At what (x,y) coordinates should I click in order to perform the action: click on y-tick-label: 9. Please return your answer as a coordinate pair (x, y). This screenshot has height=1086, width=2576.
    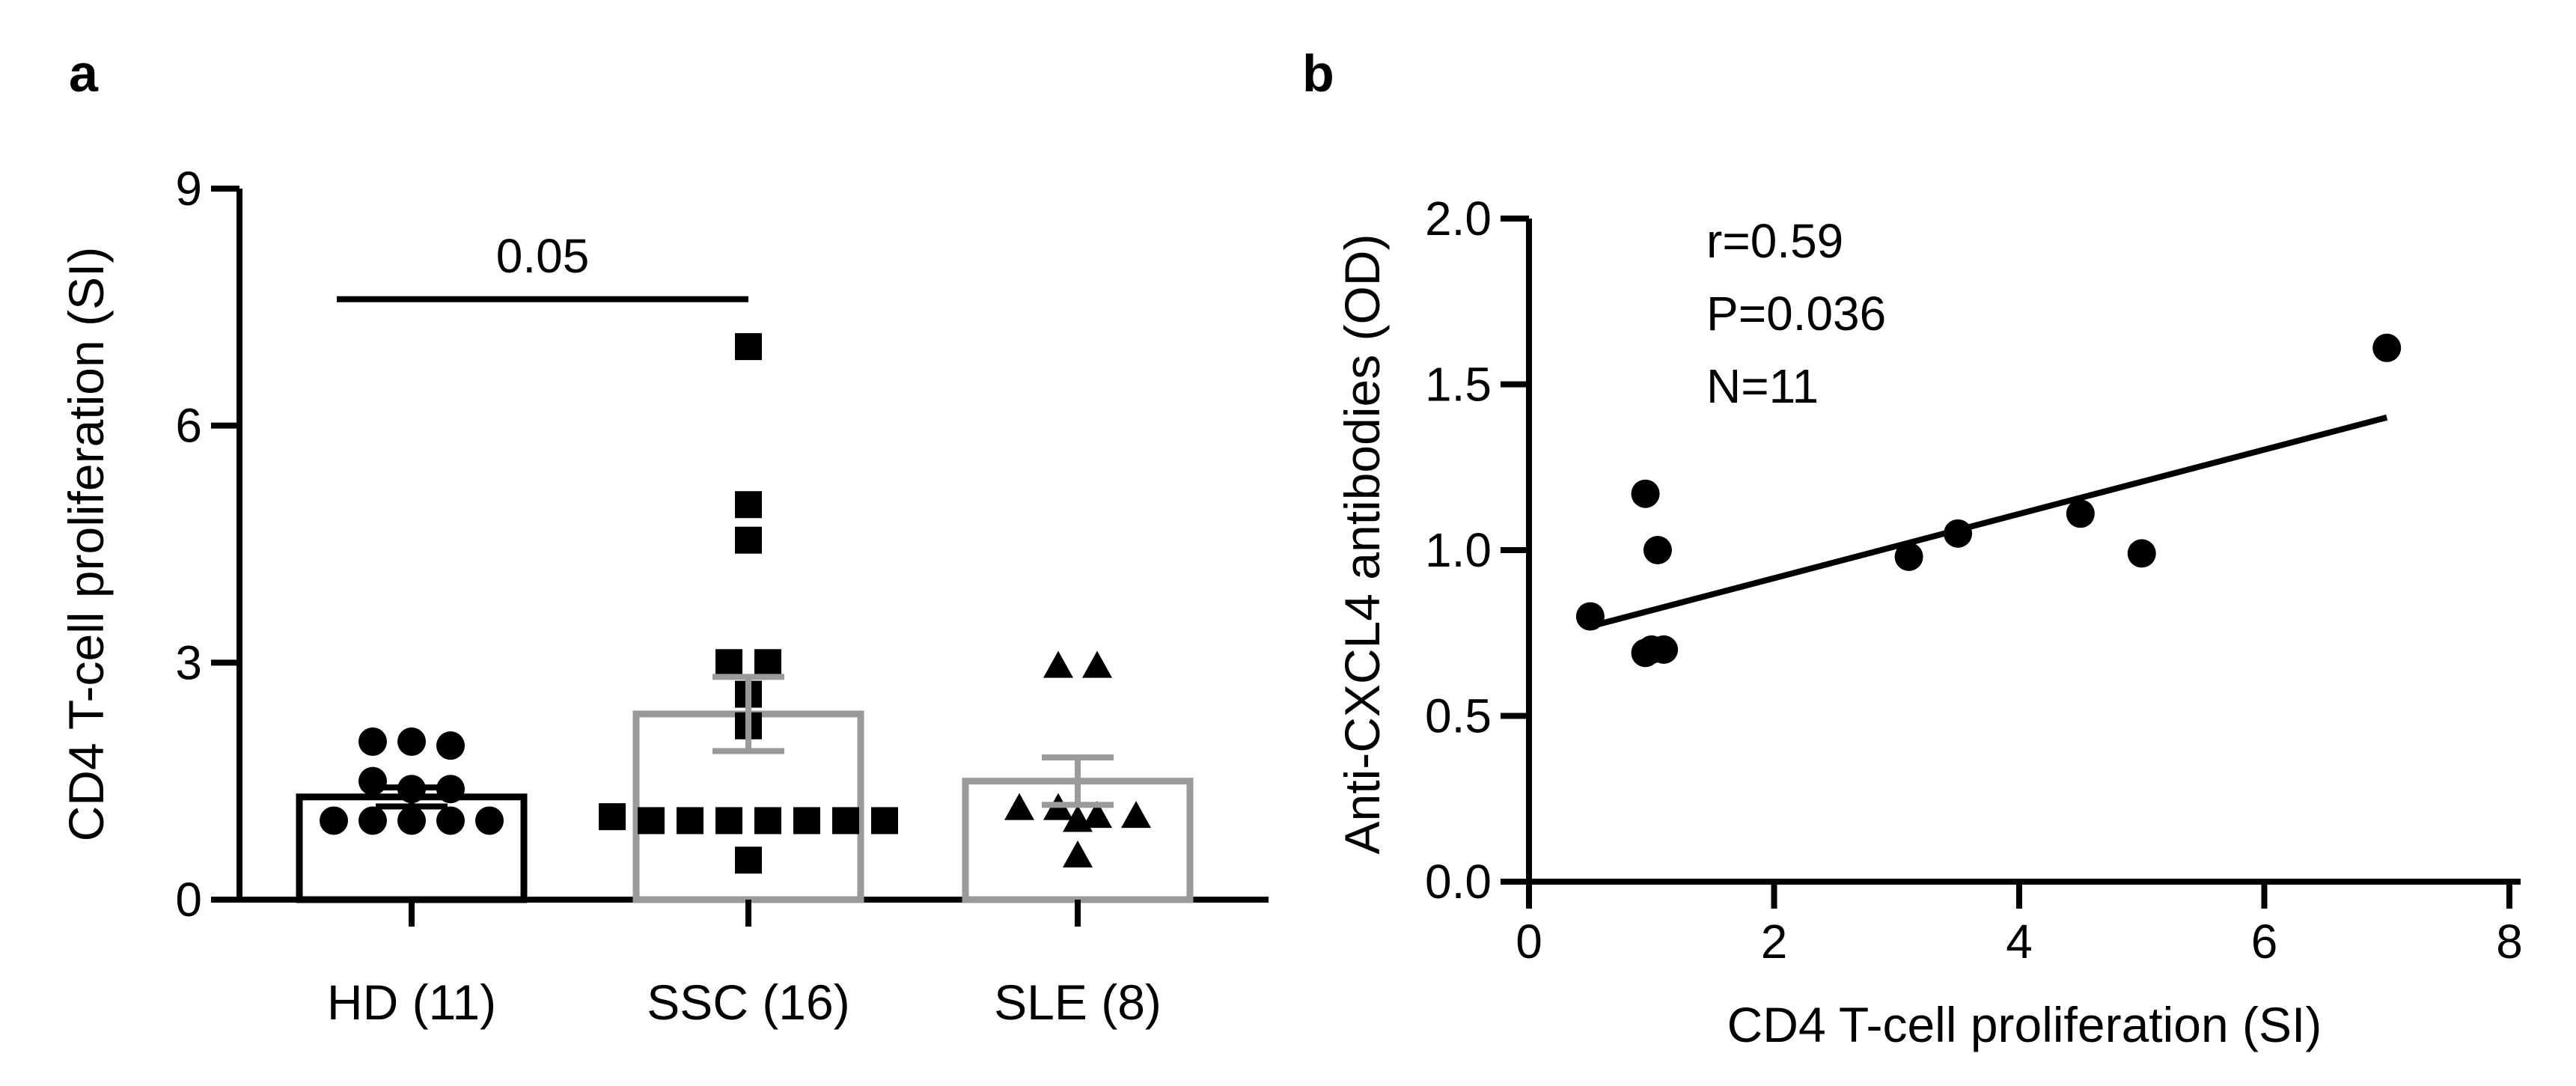
    Looking at the image, I should click on (188, 189).